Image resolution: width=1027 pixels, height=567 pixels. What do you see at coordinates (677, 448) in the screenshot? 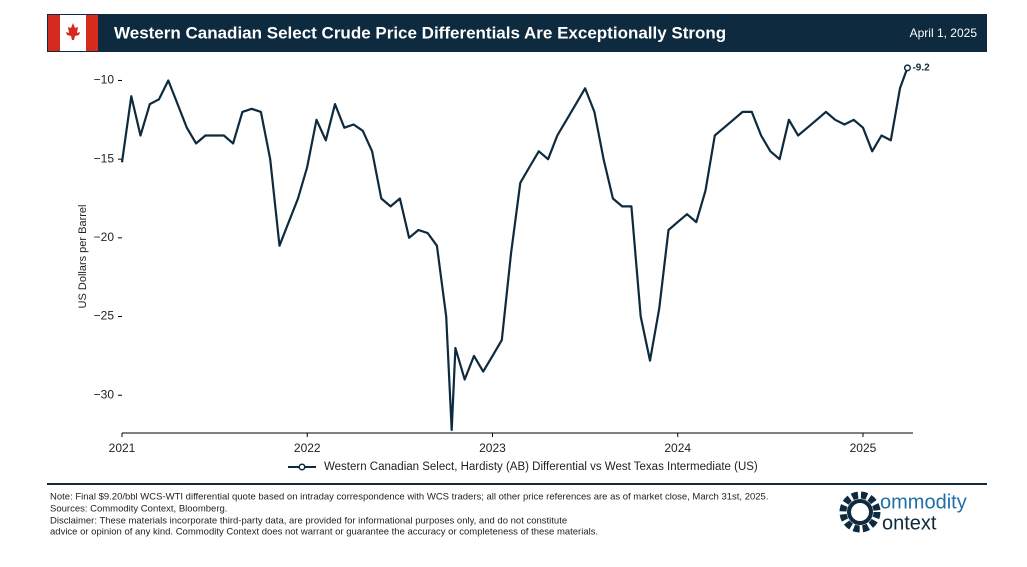
I see `x-tick-label: 2024` at bounding box center [677, 448].